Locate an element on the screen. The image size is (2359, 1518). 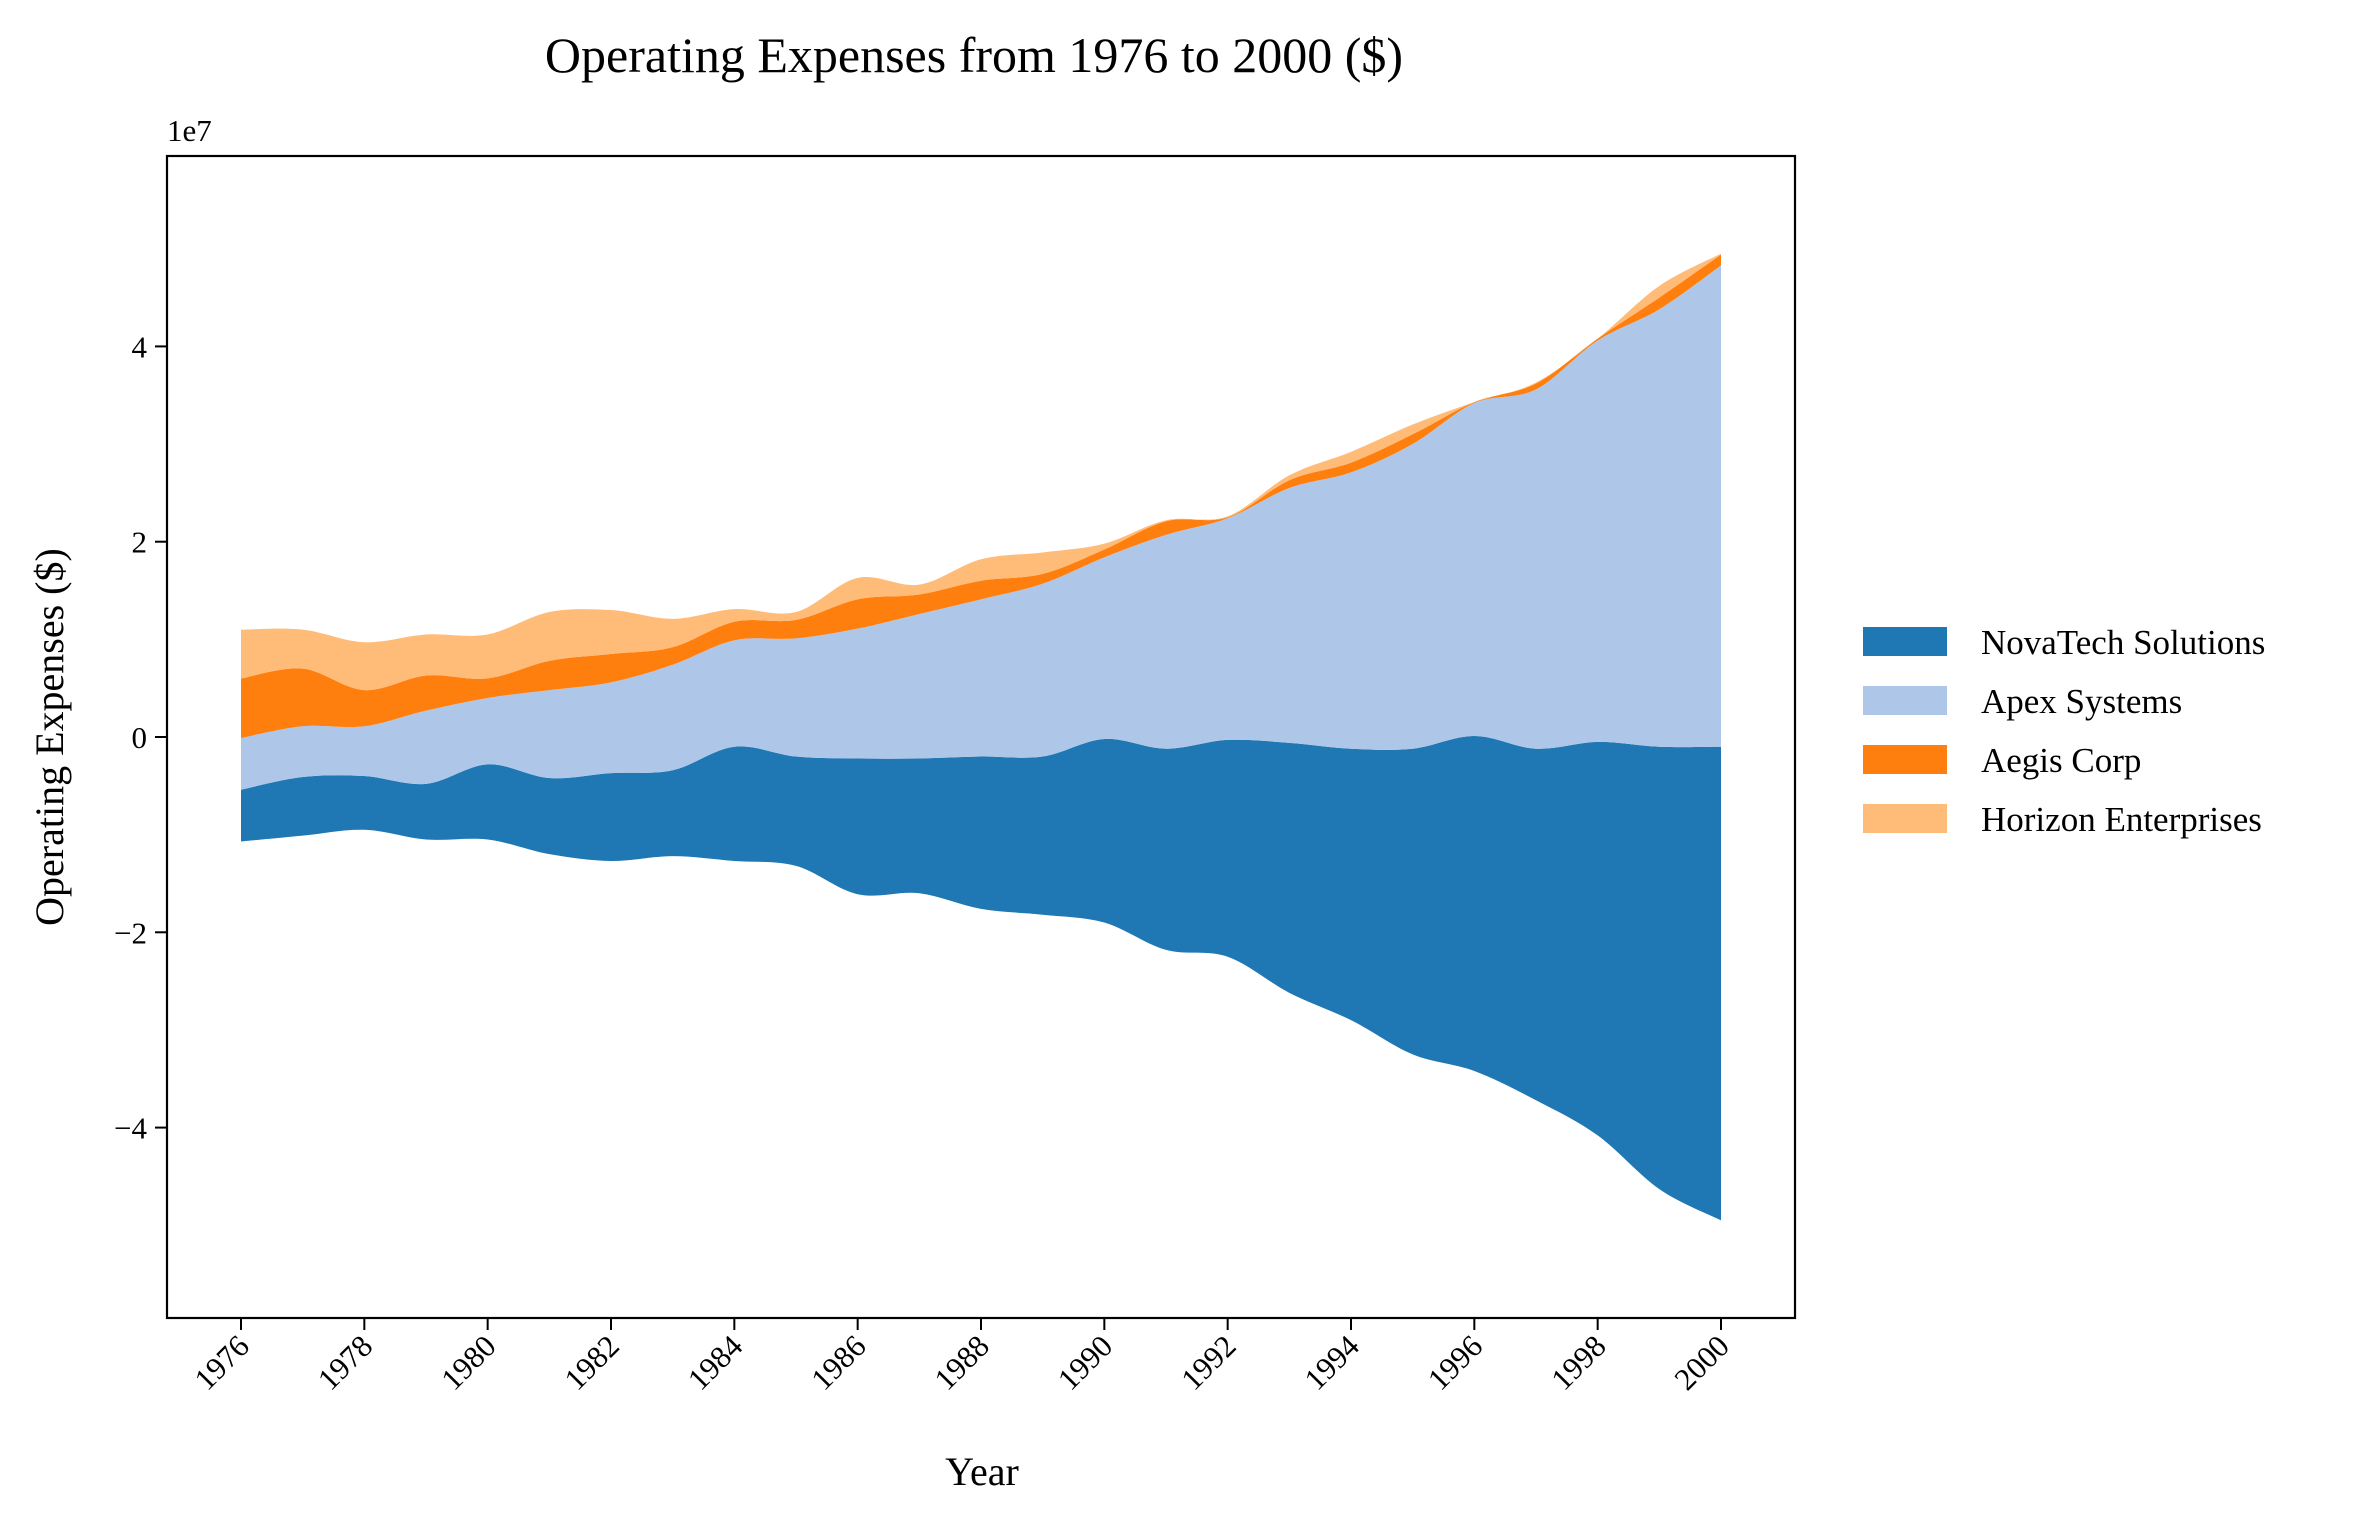
x-tick-label: 1996 is located at coordinates (1455, 1362).